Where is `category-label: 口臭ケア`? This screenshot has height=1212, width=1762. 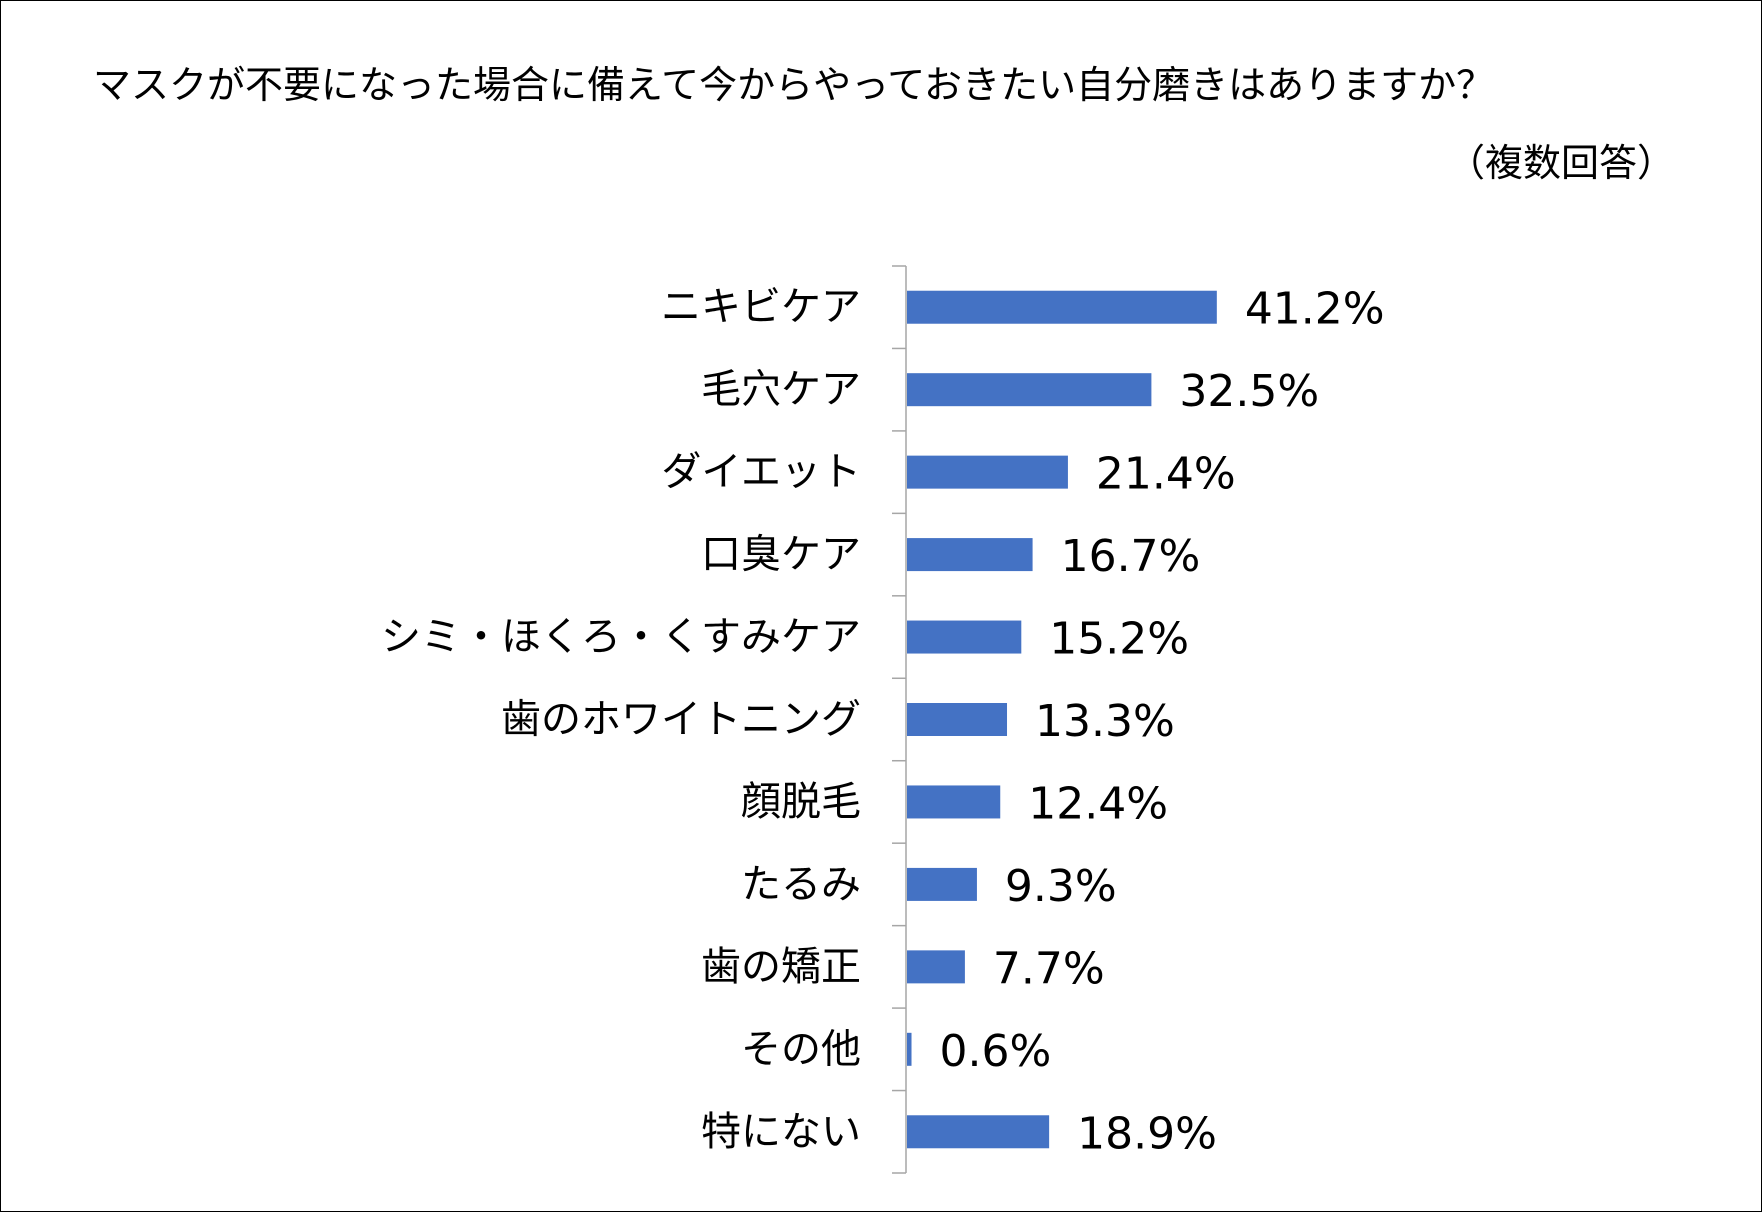
category-label: 口臭ケア is located at coordinates (781, 555).